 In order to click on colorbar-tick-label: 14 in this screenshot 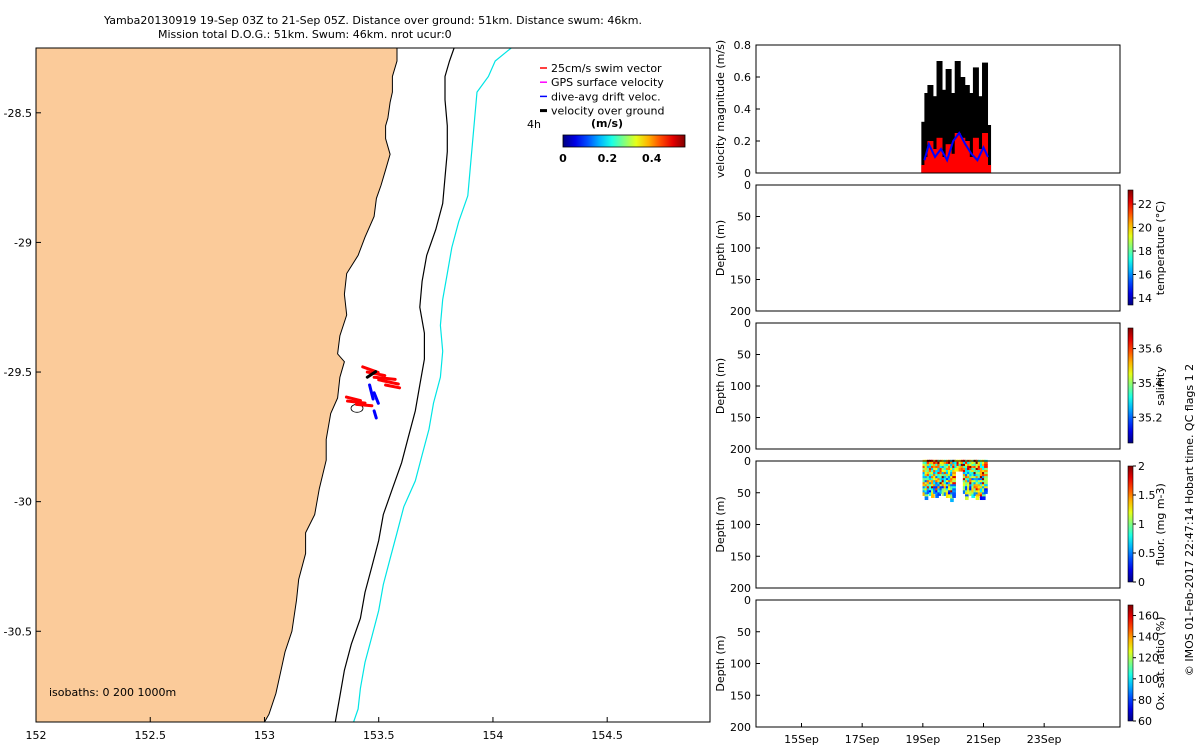, I will do `click(1145, 298)`.